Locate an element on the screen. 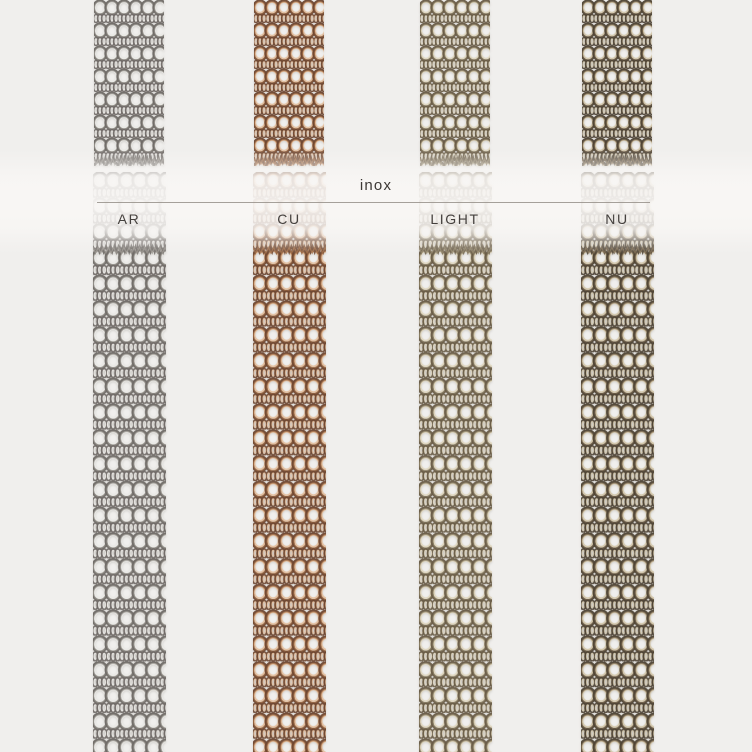  mesh-strip-ar-top is located at coordinates (129, 83).